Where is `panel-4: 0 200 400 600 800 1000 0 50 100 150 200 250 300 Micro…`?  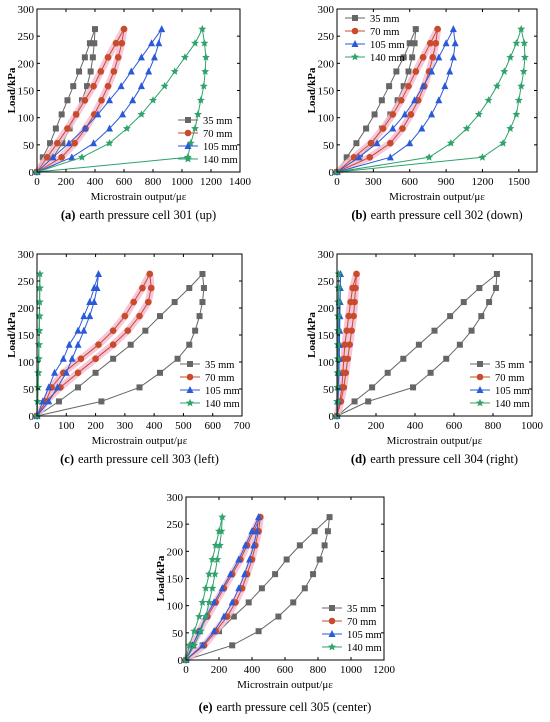
panel-4: 0 200 400 600 800 1000 0 50 100 150 200 250 300 Micro… is located at coordinates (425, 357).